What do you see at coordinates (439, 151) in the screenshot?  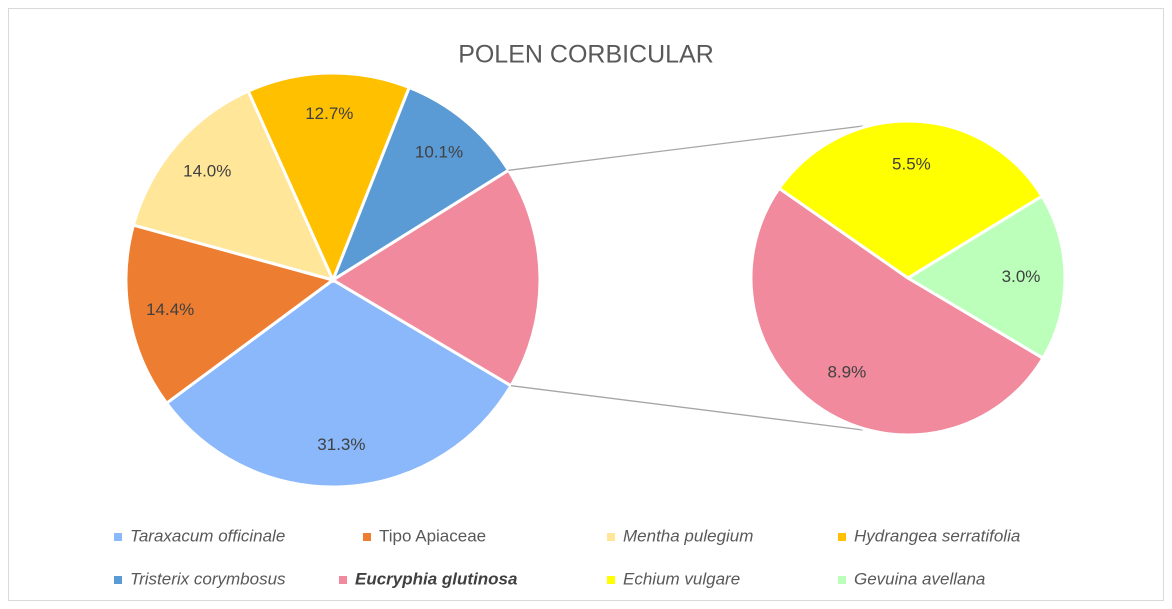 I see `data-label: 10.1%` at bounding box center [439, 151].